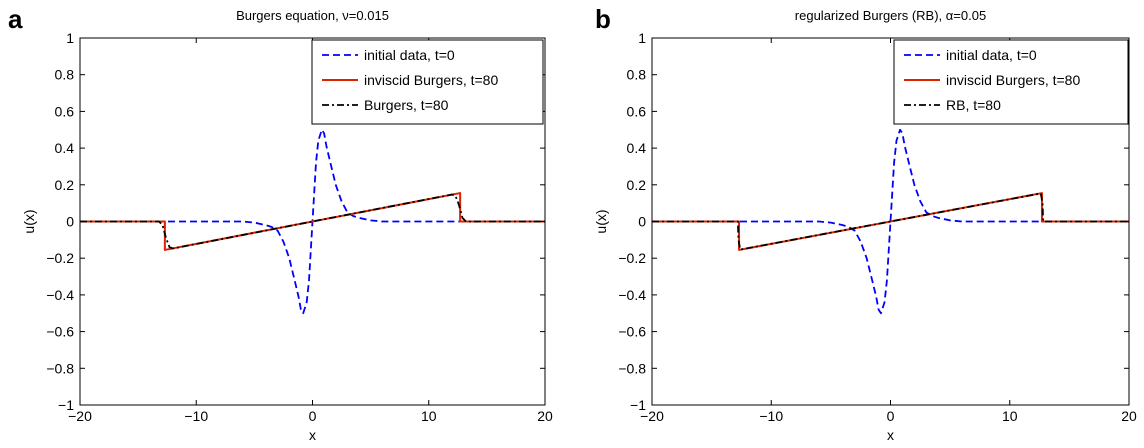  Describe the element at coordinates (312, 15) in the screenshot. I see `chart-title: Burgers equation, ν=0.015` at that location.